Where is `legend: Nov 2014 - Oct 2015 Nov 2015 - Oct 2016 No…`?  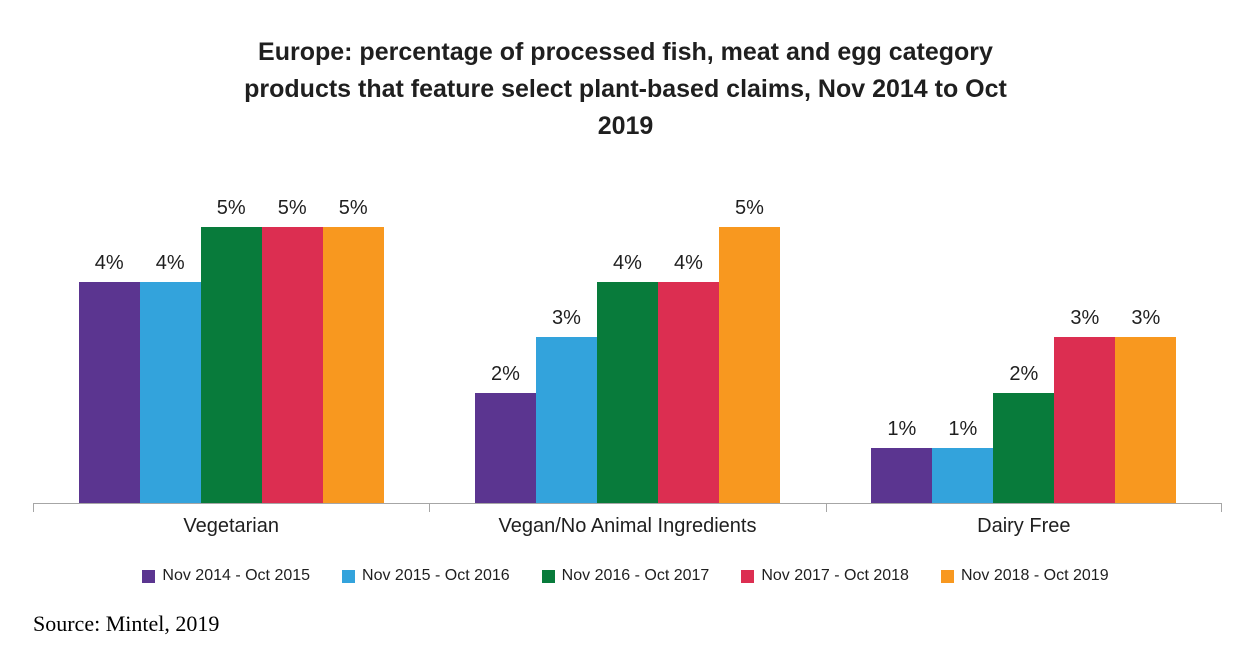 legend: Nov 2014 - Oct 2015 Nov 2015 - Oct 2016 No… is located at coordinates (625, 576).